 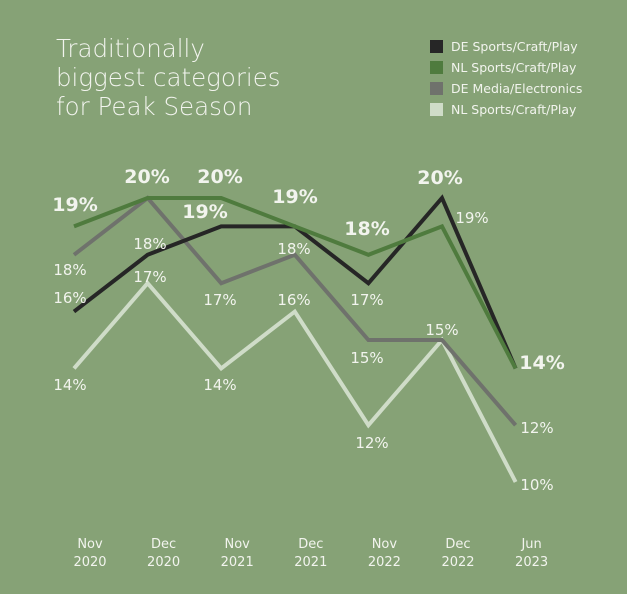 What do you see at coordinates (293, 249) in the screenshot?
I see `value-label-de-media-3: 18%` at bounding box center [293, 249].